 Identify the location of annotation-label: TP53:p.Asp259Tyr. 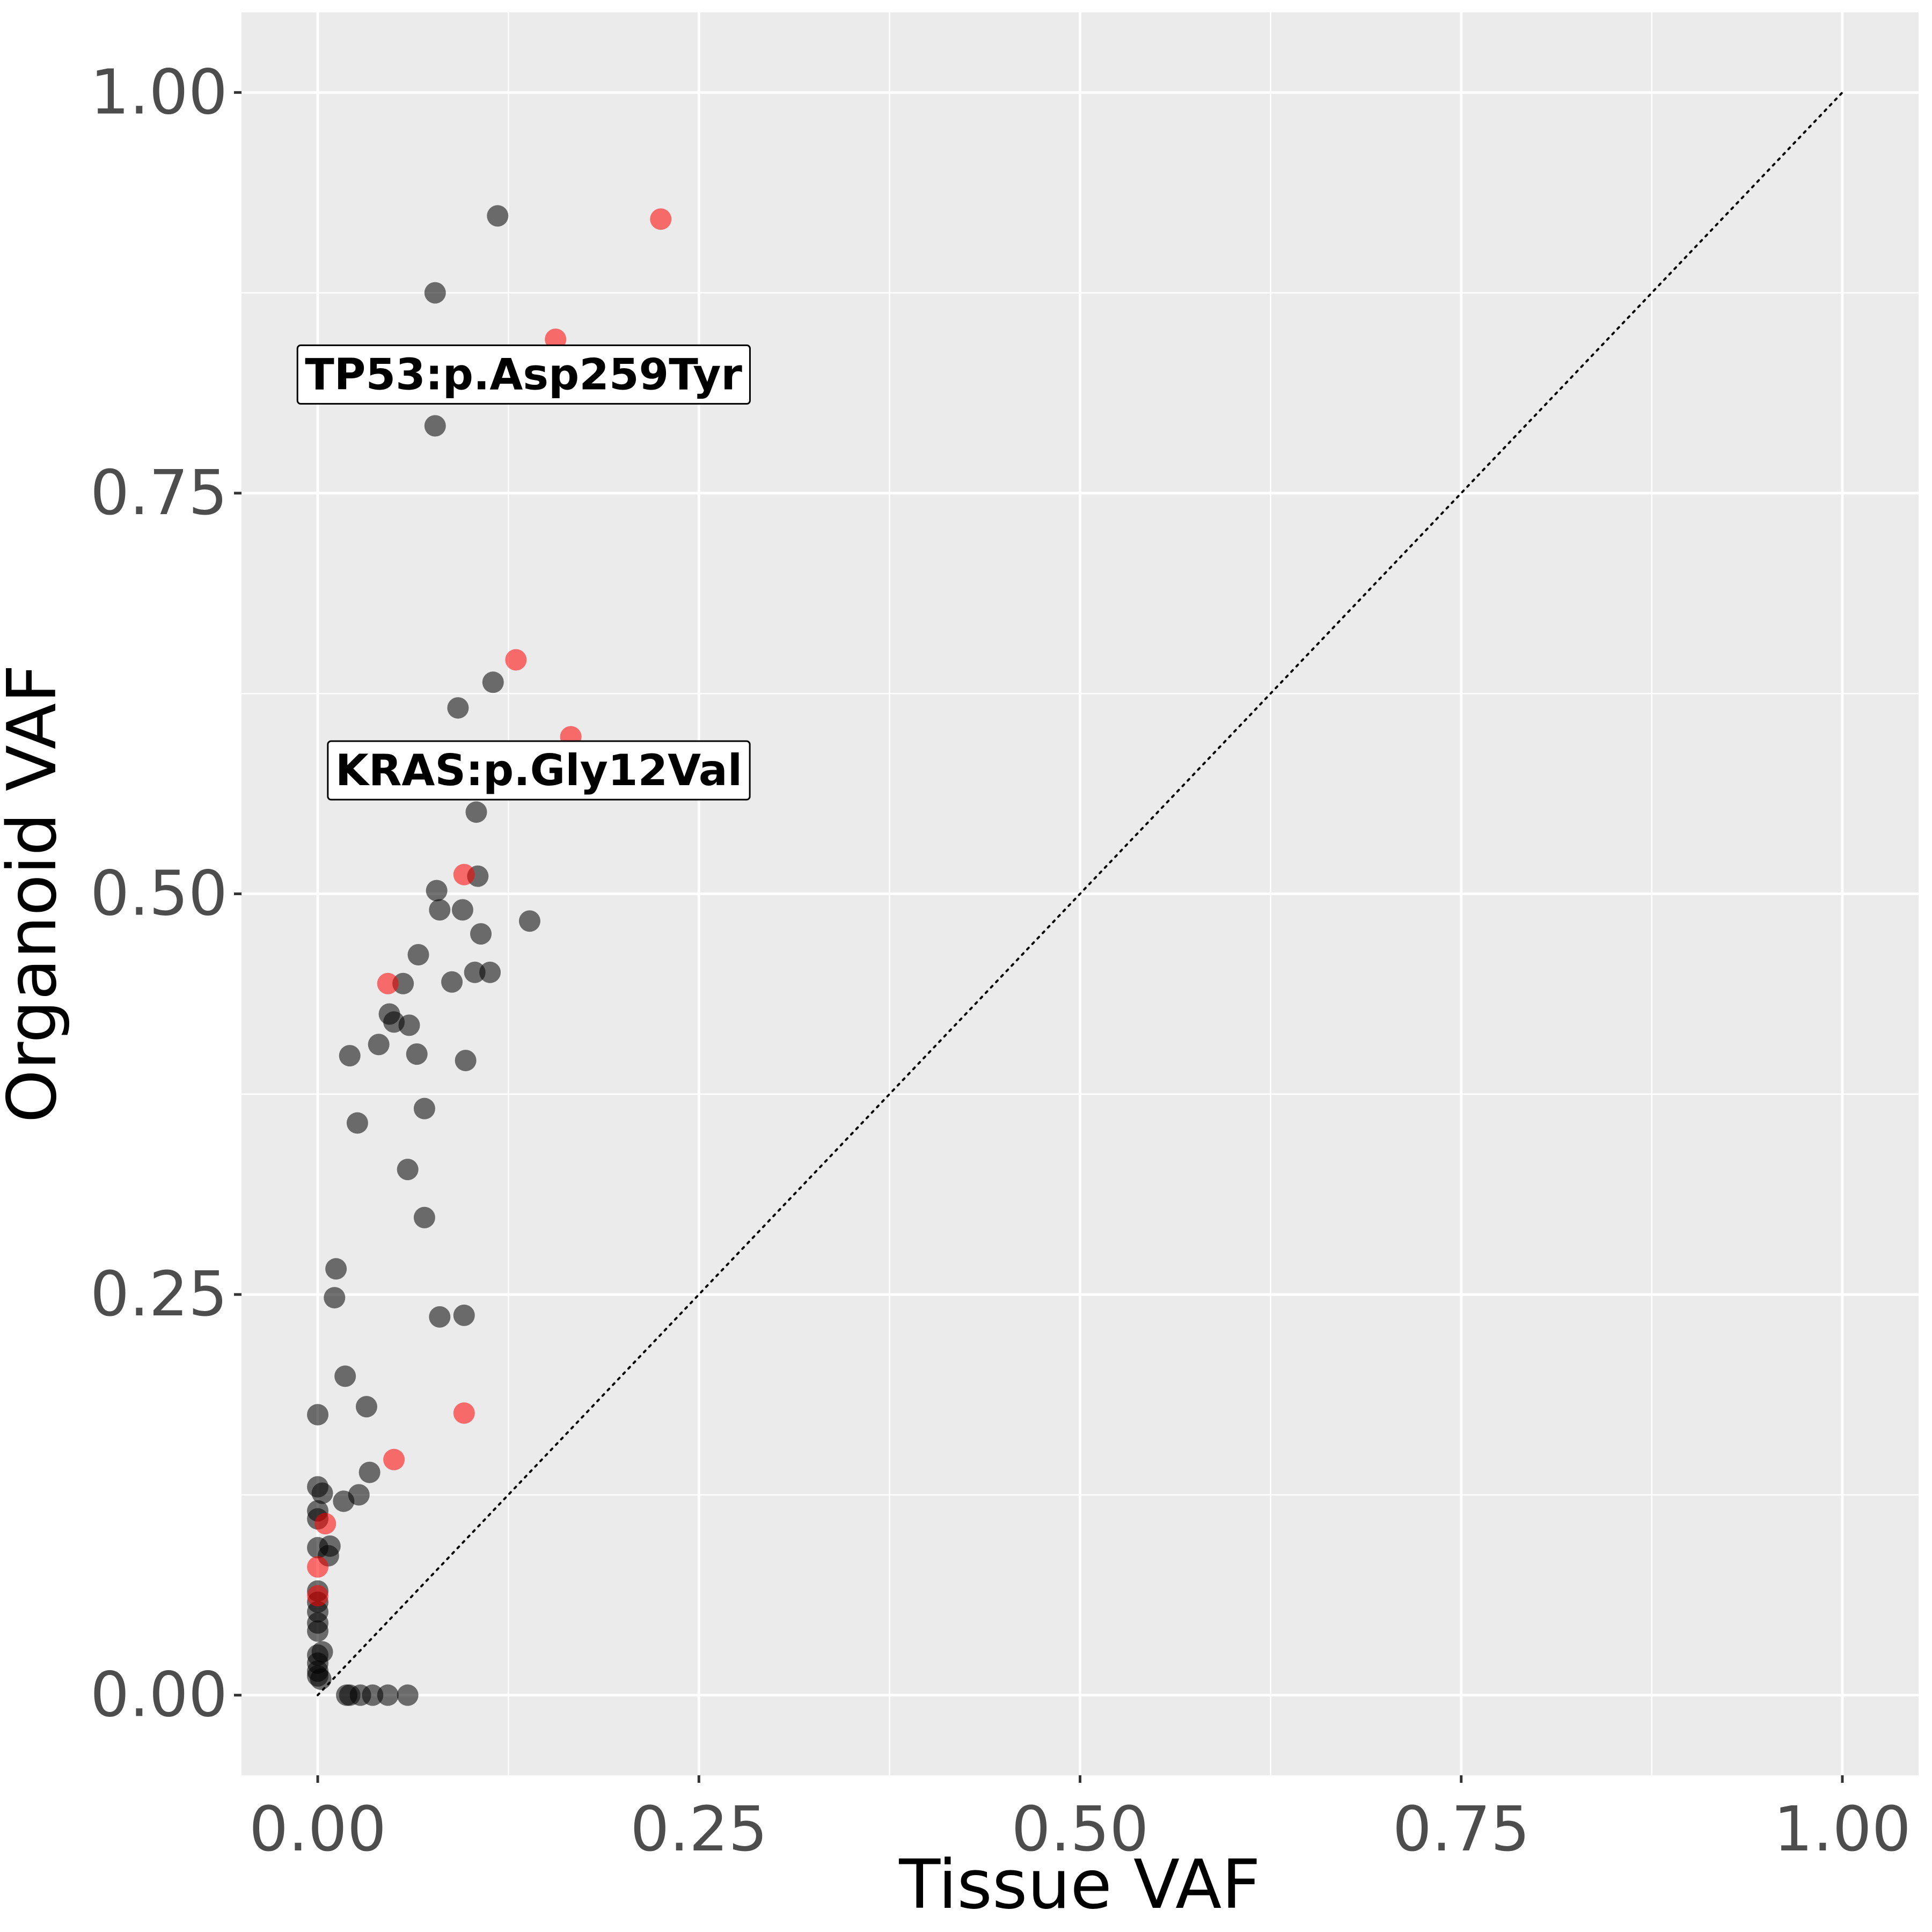
(523, 374).